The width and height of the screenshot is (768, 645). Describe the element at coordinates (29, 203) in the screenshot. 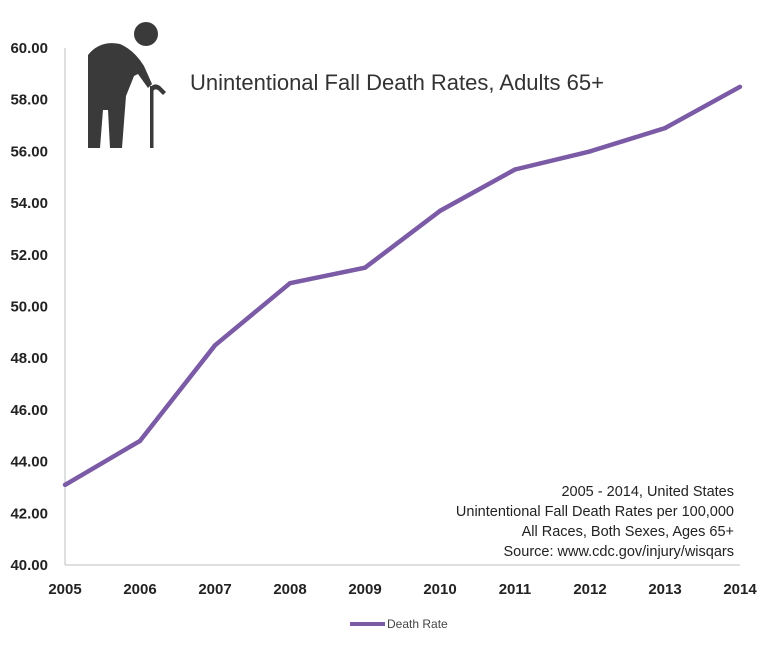

I see `y-tick-label: 54.00` at that location.